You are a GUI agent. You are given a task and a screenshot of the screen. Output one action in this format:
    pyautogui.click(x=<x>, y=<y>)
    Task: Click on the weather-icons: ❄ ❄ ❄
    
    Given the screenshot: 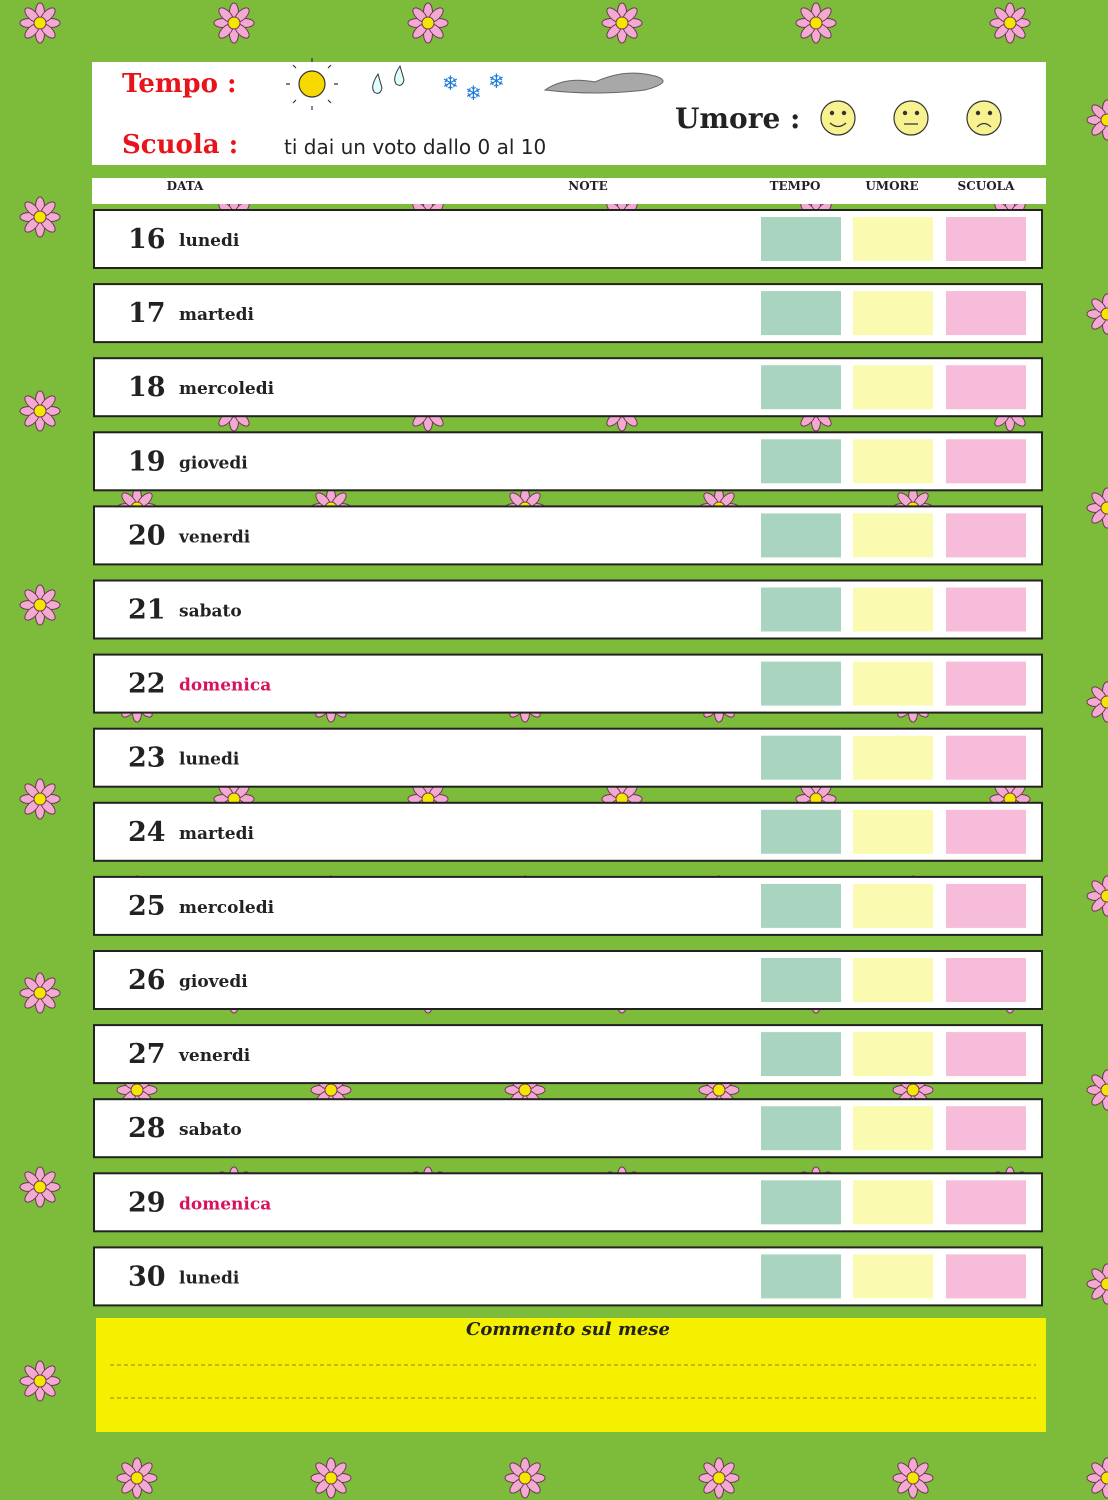 What is the action you would take?
    pyautogui.click(x=475, y=84)
    